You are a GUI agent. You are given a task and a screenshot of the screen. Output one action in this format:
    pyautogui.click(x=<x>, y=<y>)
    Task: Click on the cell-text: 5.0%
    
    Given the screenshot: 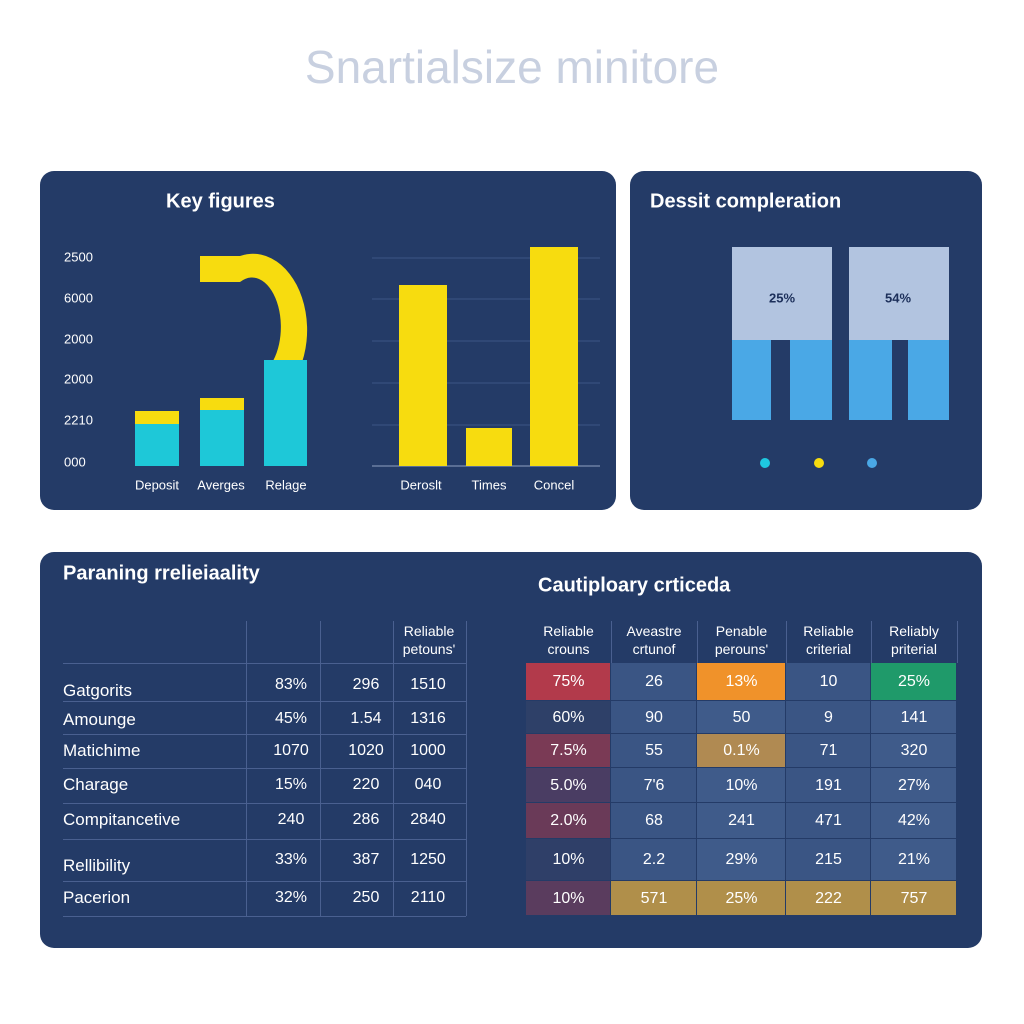 What is the action you would take?
    pyautogui.click(x=568, y=785)
    